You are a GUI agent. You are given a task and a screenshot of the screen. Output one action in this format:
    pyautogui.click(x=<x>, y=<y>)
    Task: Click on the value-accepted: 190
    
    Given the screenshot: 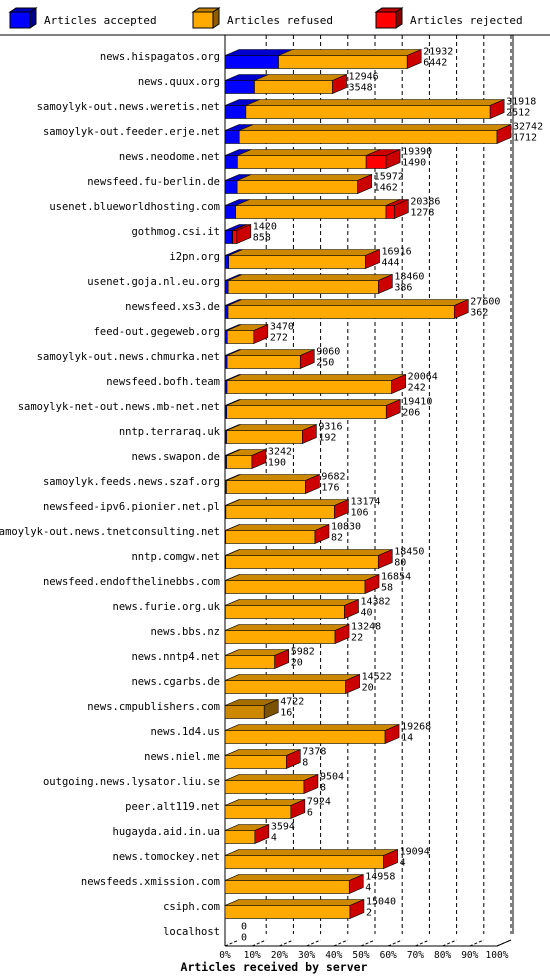 What is the action you would take?
    pyautogui.click(x=277, y=463)
    